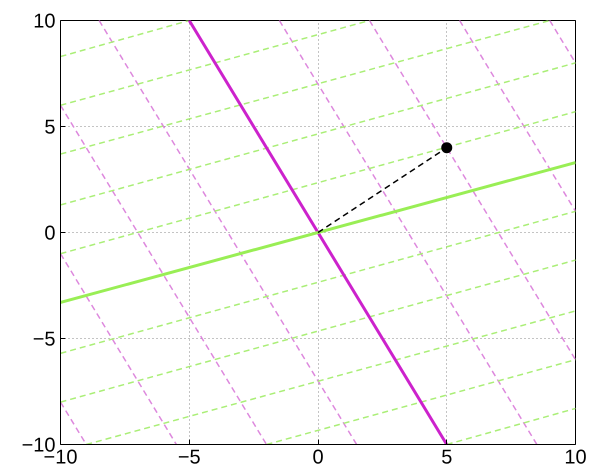 The height and width of the screenshot is (466, 600). What do you see at coordinates (446, 456) in the screenshot?
I see `x-tick-label: 5` at bounding box center [446, 456].